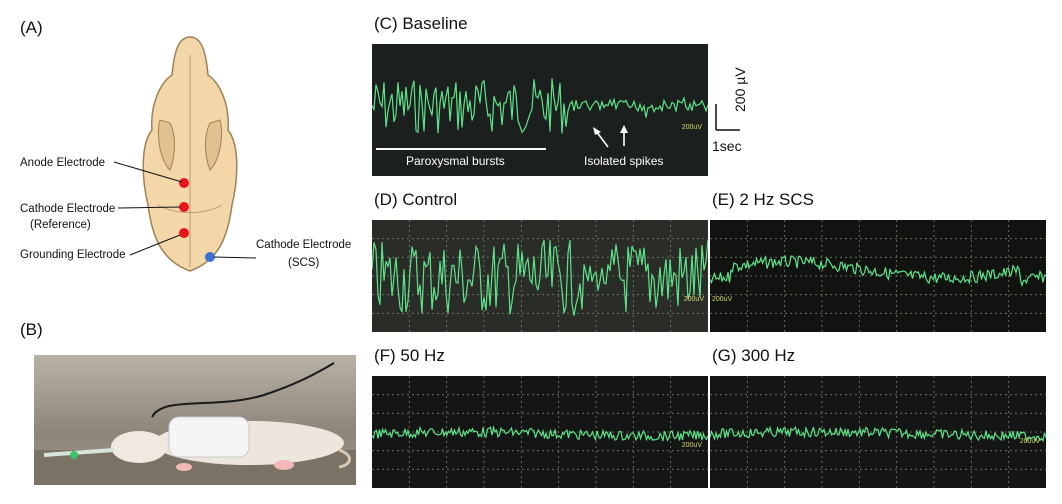 The height and width of the screenshot is (504, 1062). Describe the element at coordinates (409, 355) in the screenshot. I see `panel-f-label: (F) 50 Hz` at that location.